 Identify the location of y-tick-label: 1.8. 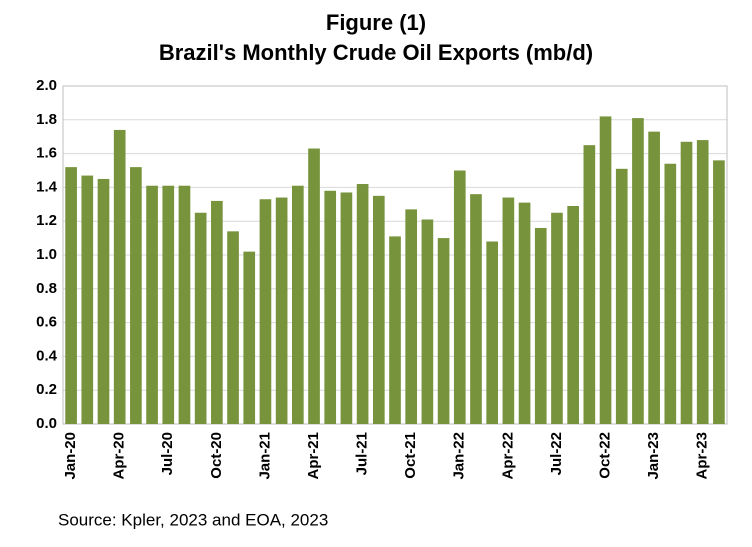
(46, 119).